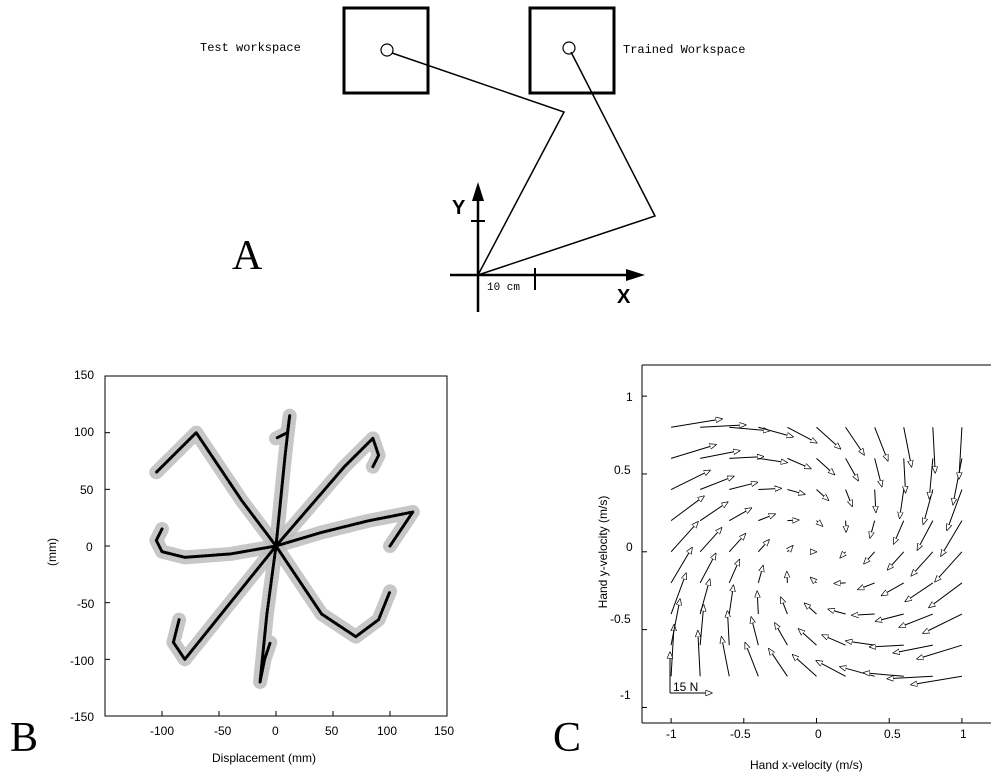 The height and width of the screenshot is (775, 991). Describe the element at coordinates (82, 717) in the screenshot. I see `b-ytick: -150` at that location.